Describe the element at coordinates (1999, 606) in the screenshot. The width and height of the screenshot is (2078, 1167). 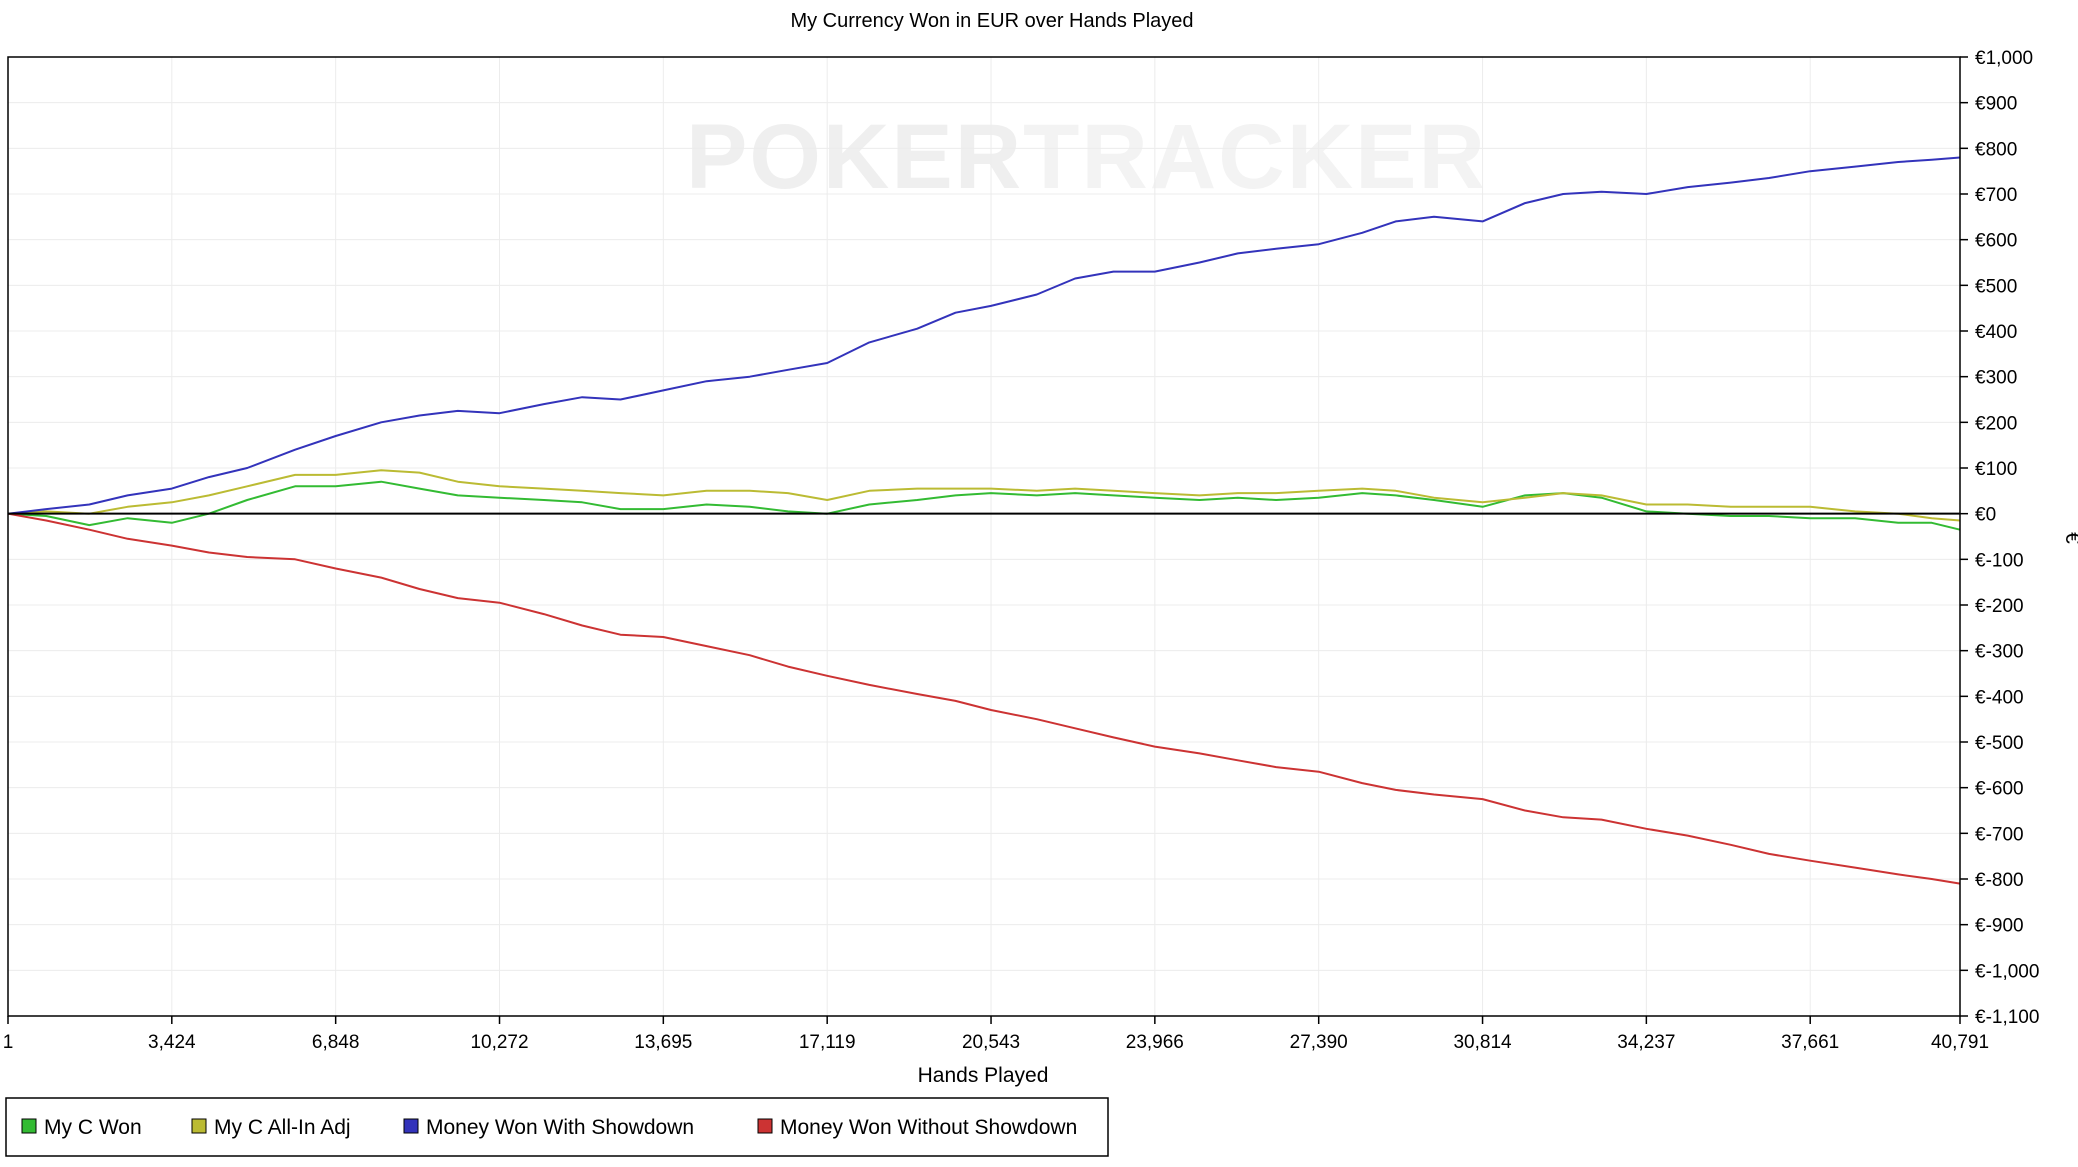
I see `y-tick-label: €-200` at that location.